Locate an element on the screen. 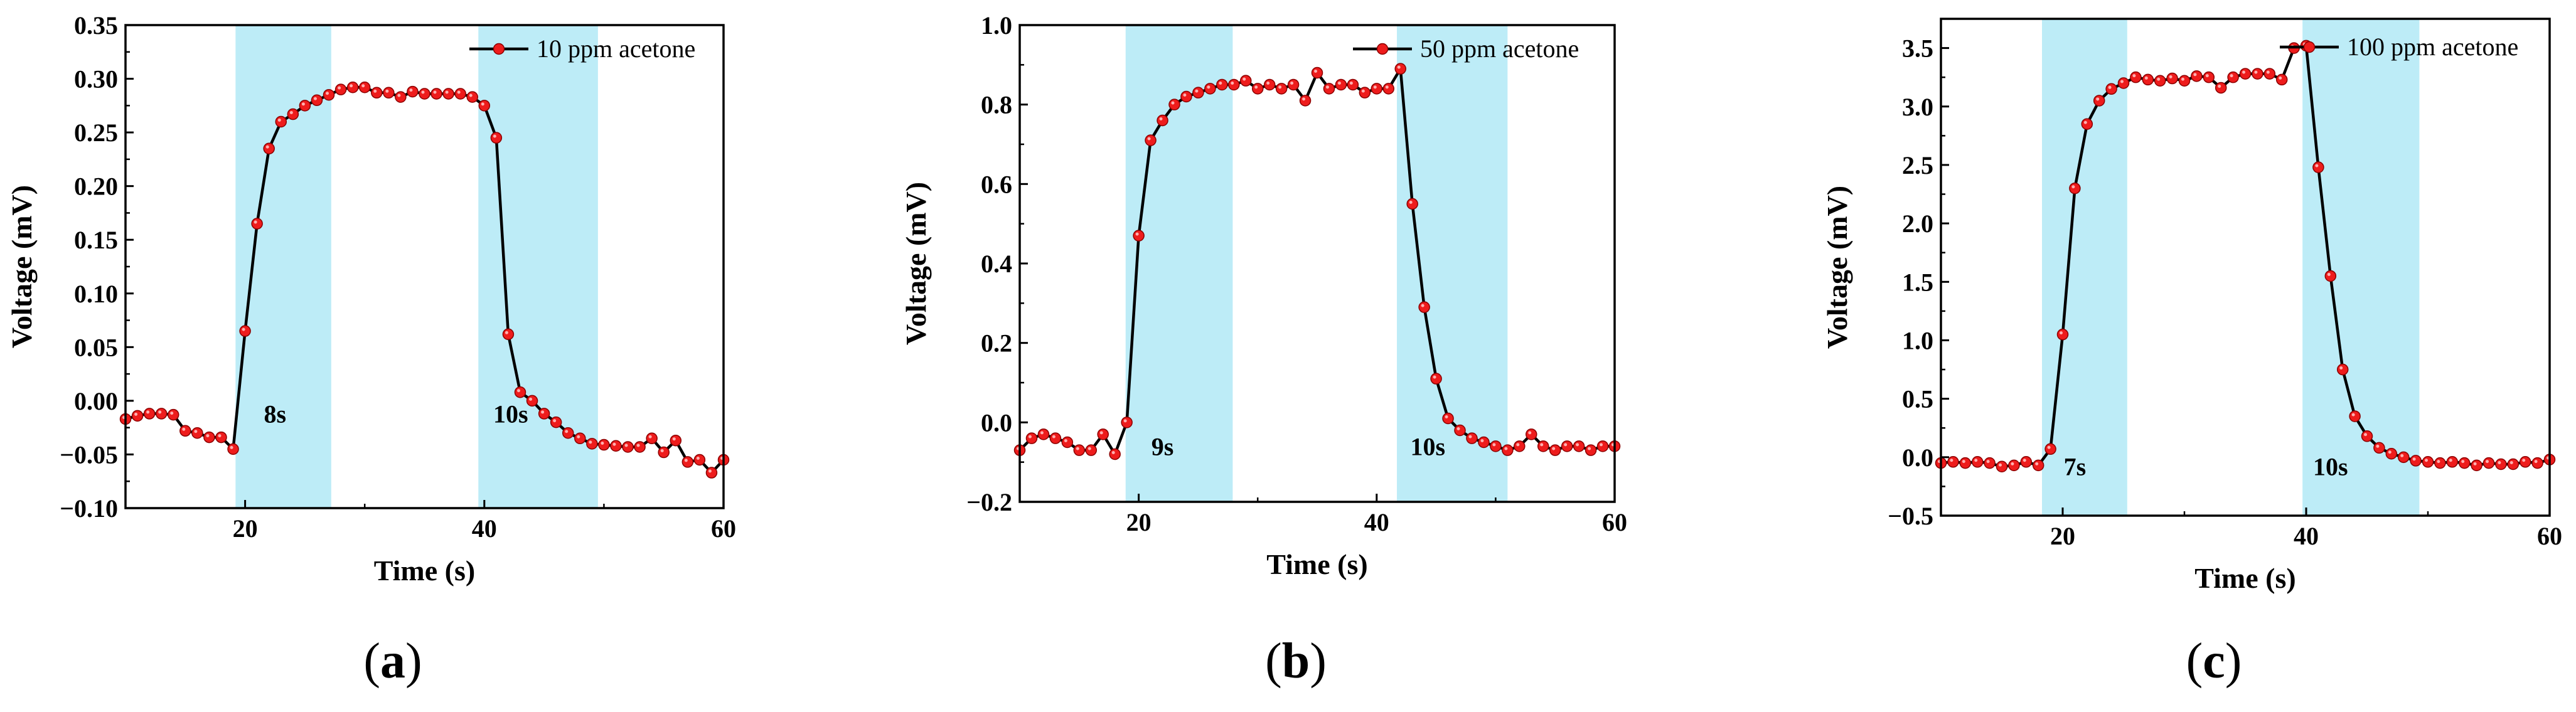  y-tick-label: 0.15 is located at coordinates (96, 240).